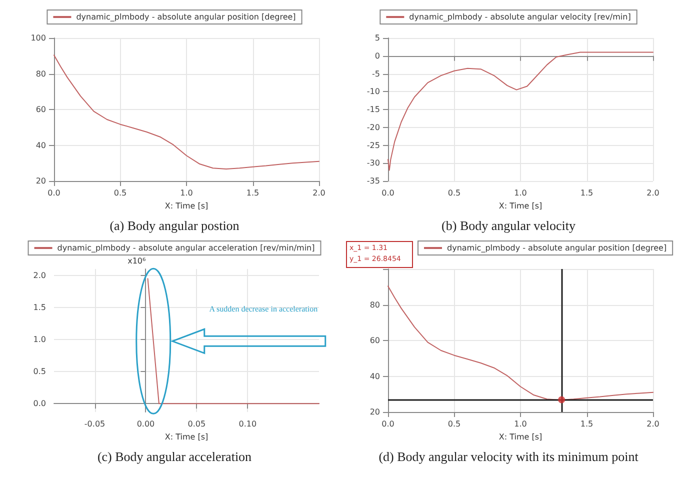 The height and width of the screenshot is (478, 683). What do you see at coordinates (137, 261) in the screenshot?
I see `y-axis-title: x10⁶` at bounding box center [137, 261].